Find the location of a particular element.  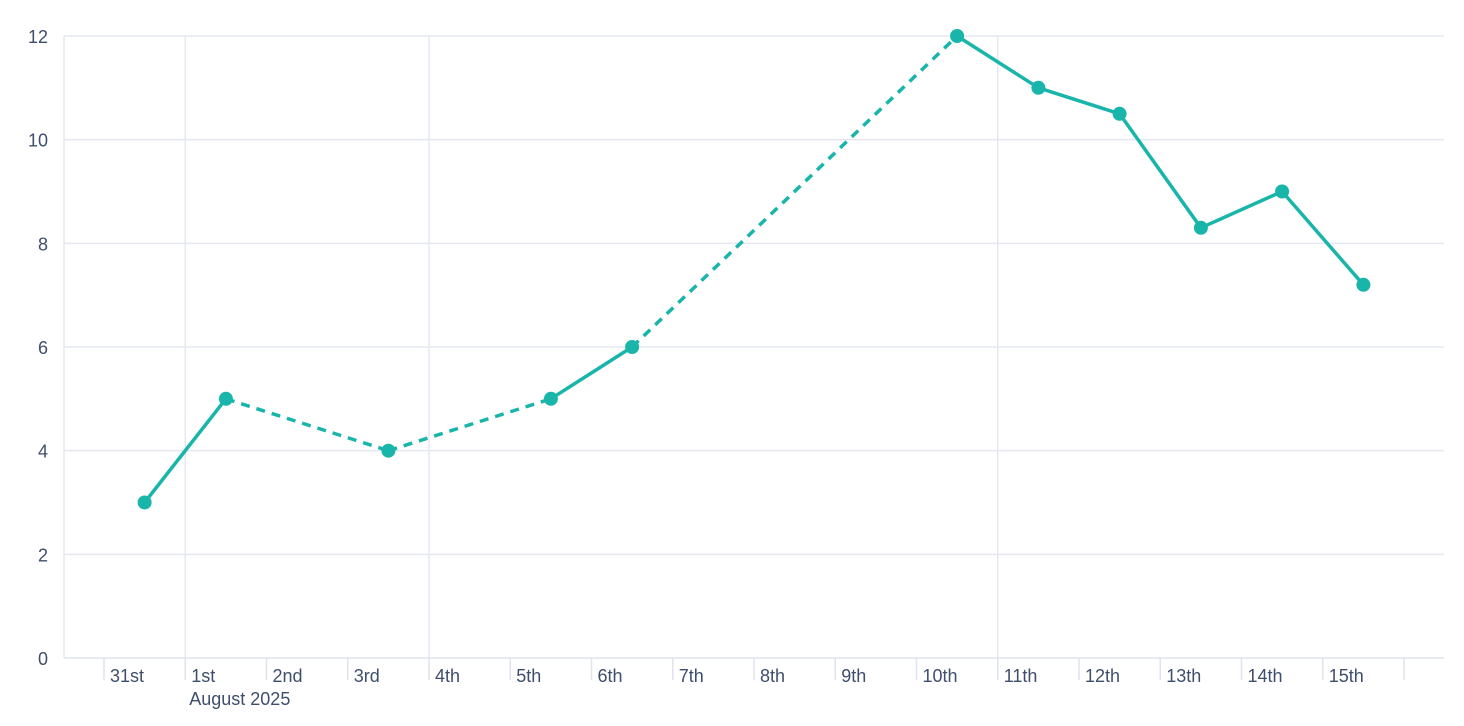

series-segment-solid-5th-6th is located at coordinates (591, 373).